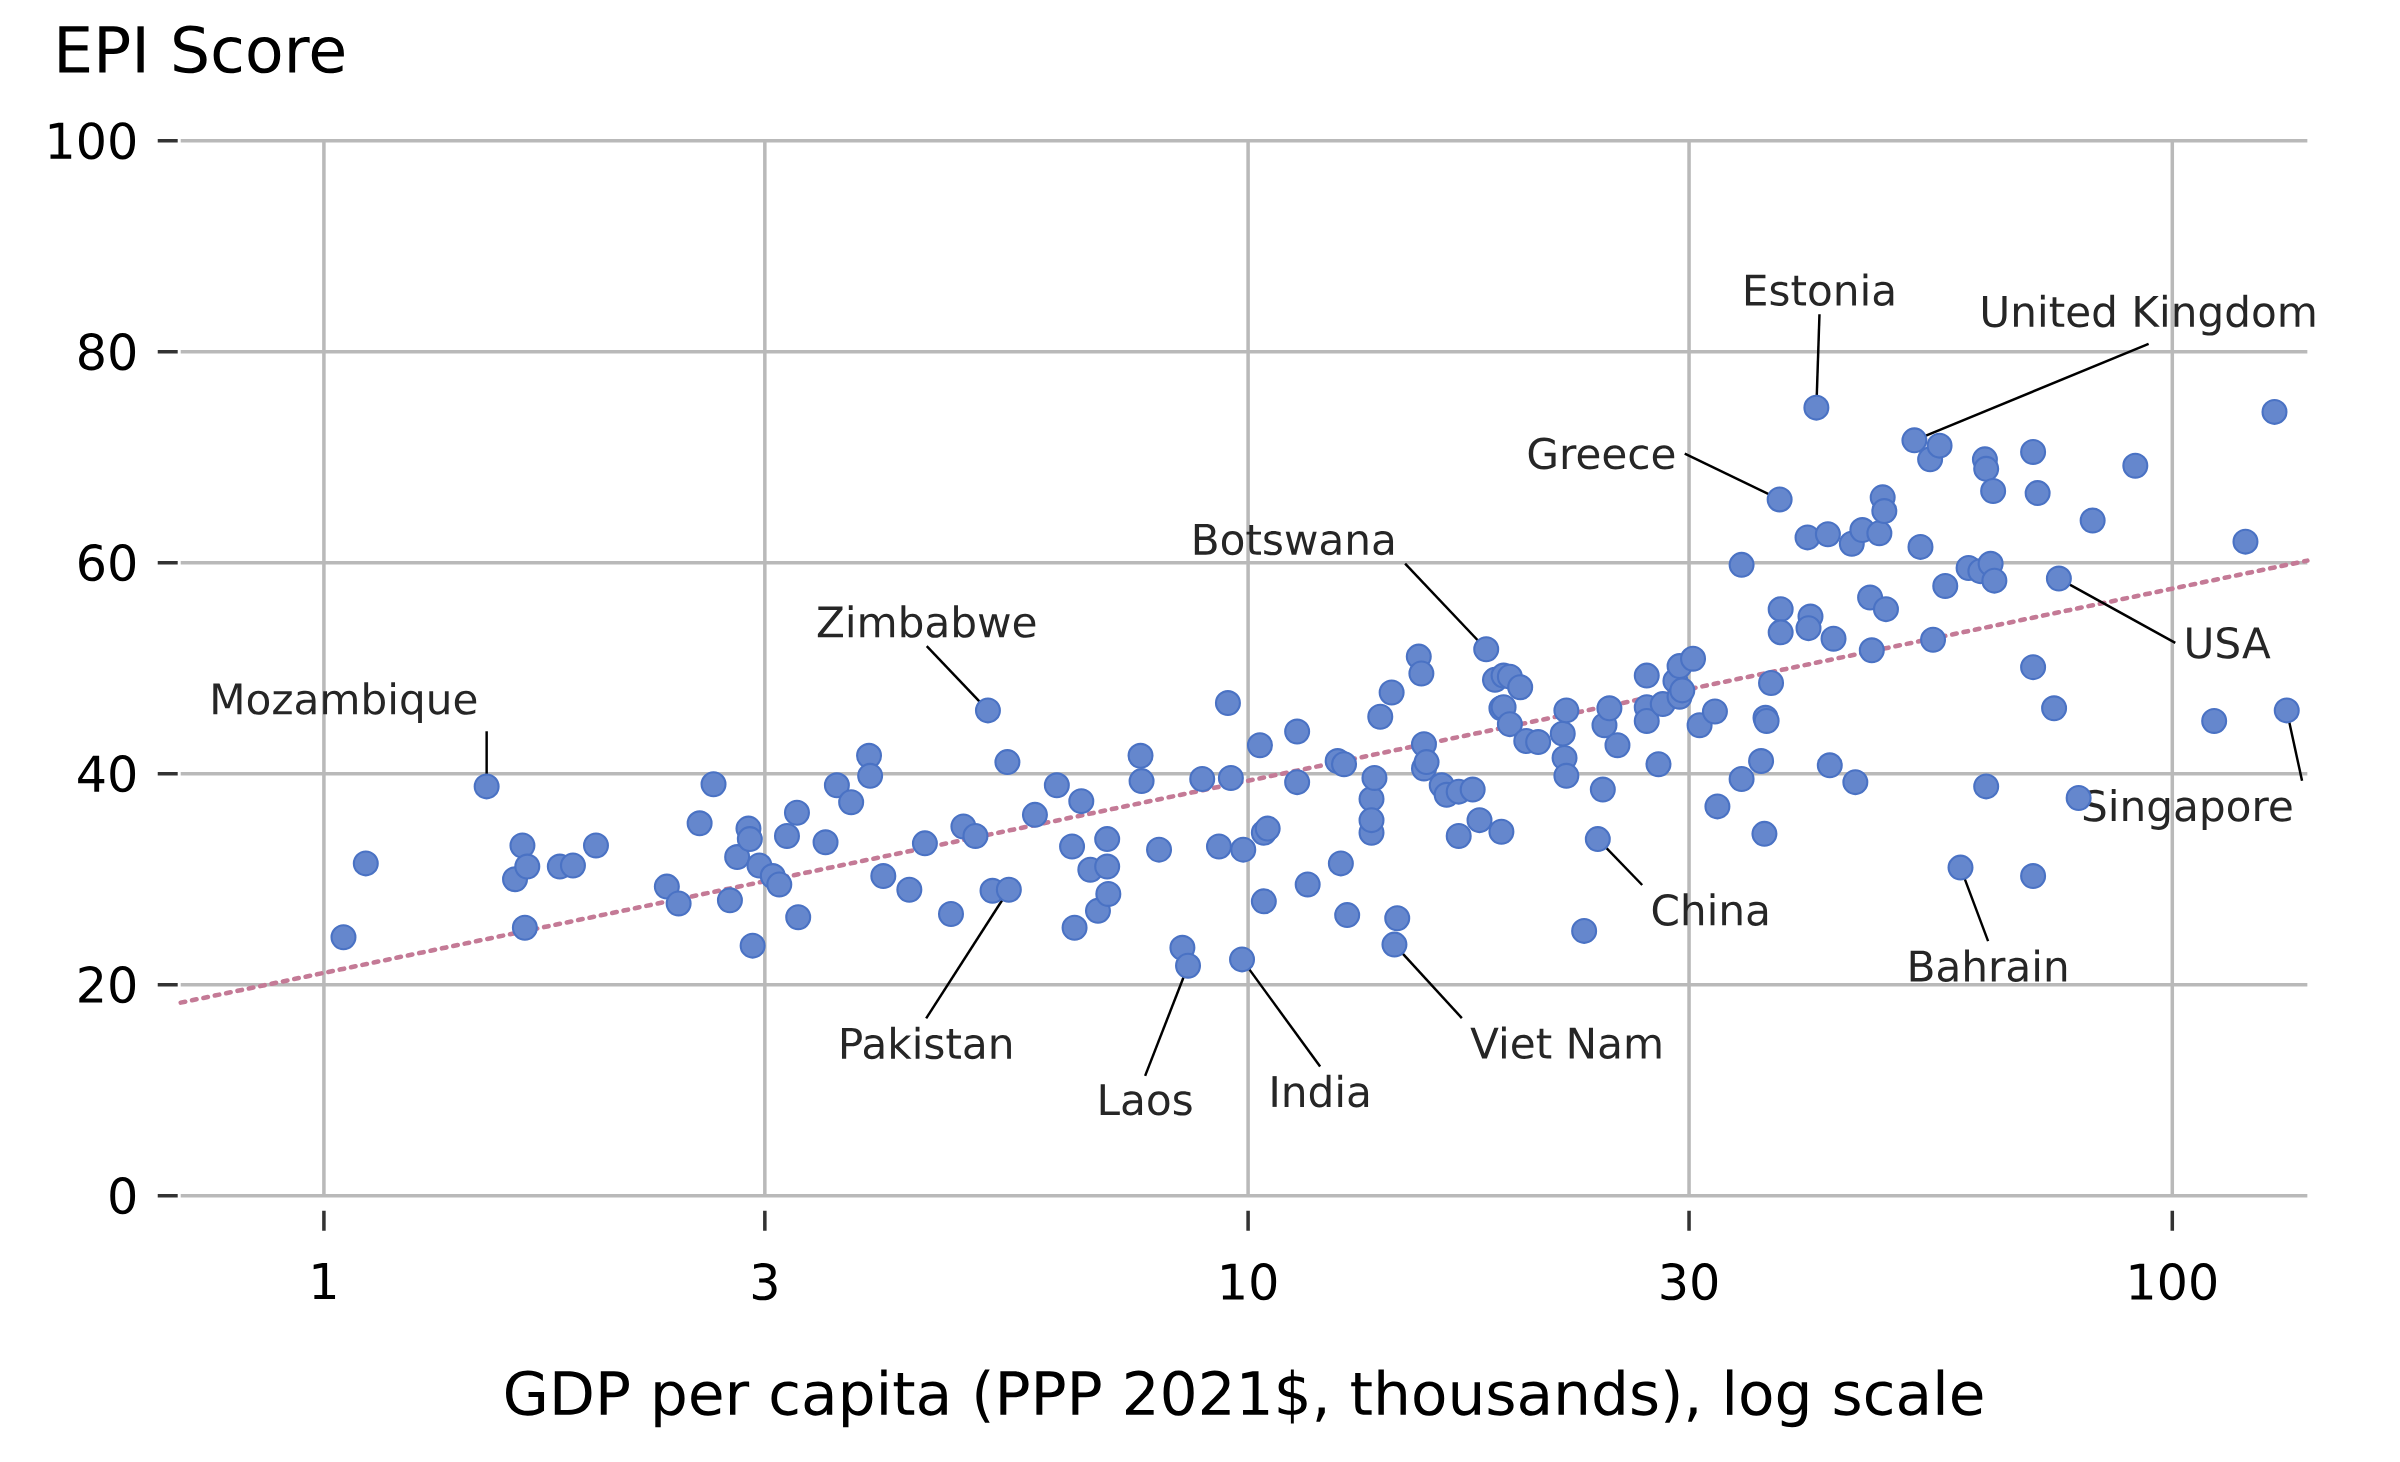 The height and width of the screenshot is (1462, 2400). I want to click on x-tick-label: 100, so click(2173, 1282).